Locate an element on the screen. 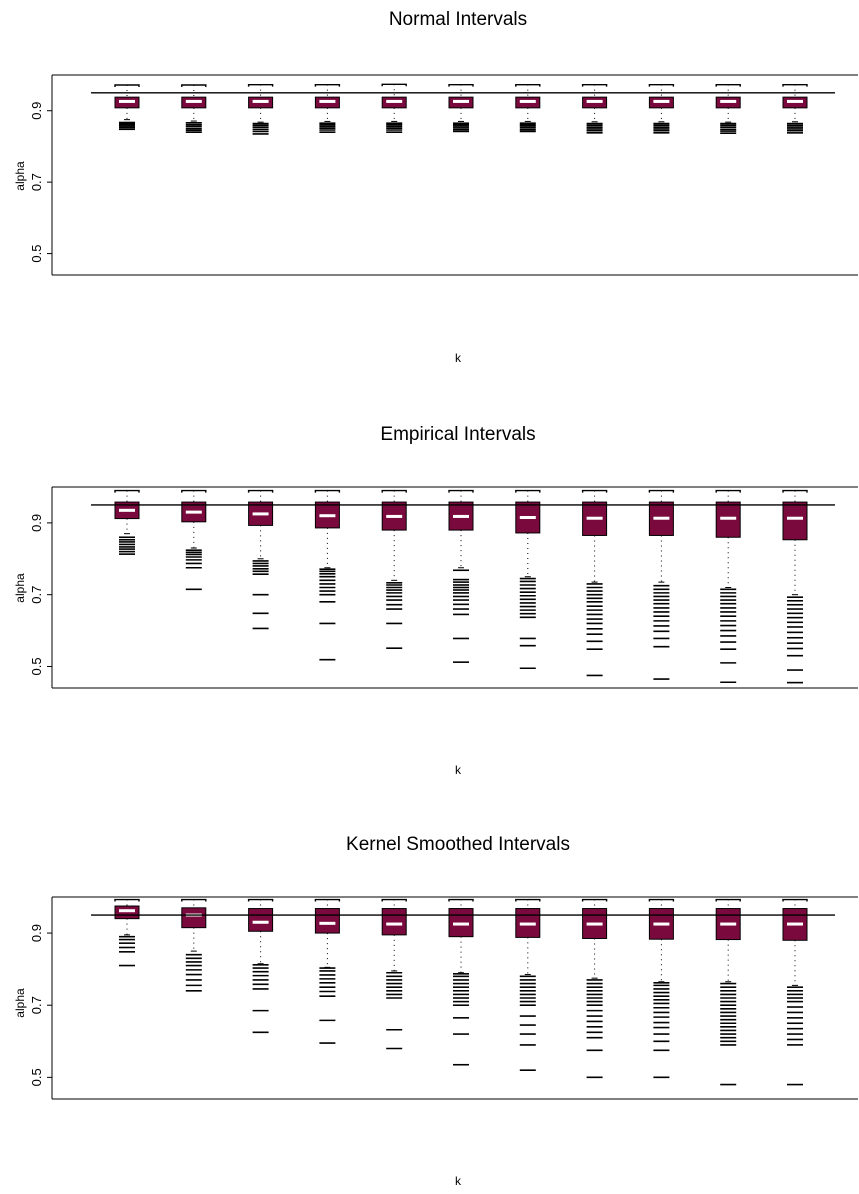  panel-title: Empirical Intervals is located at coordinates (457, 434).